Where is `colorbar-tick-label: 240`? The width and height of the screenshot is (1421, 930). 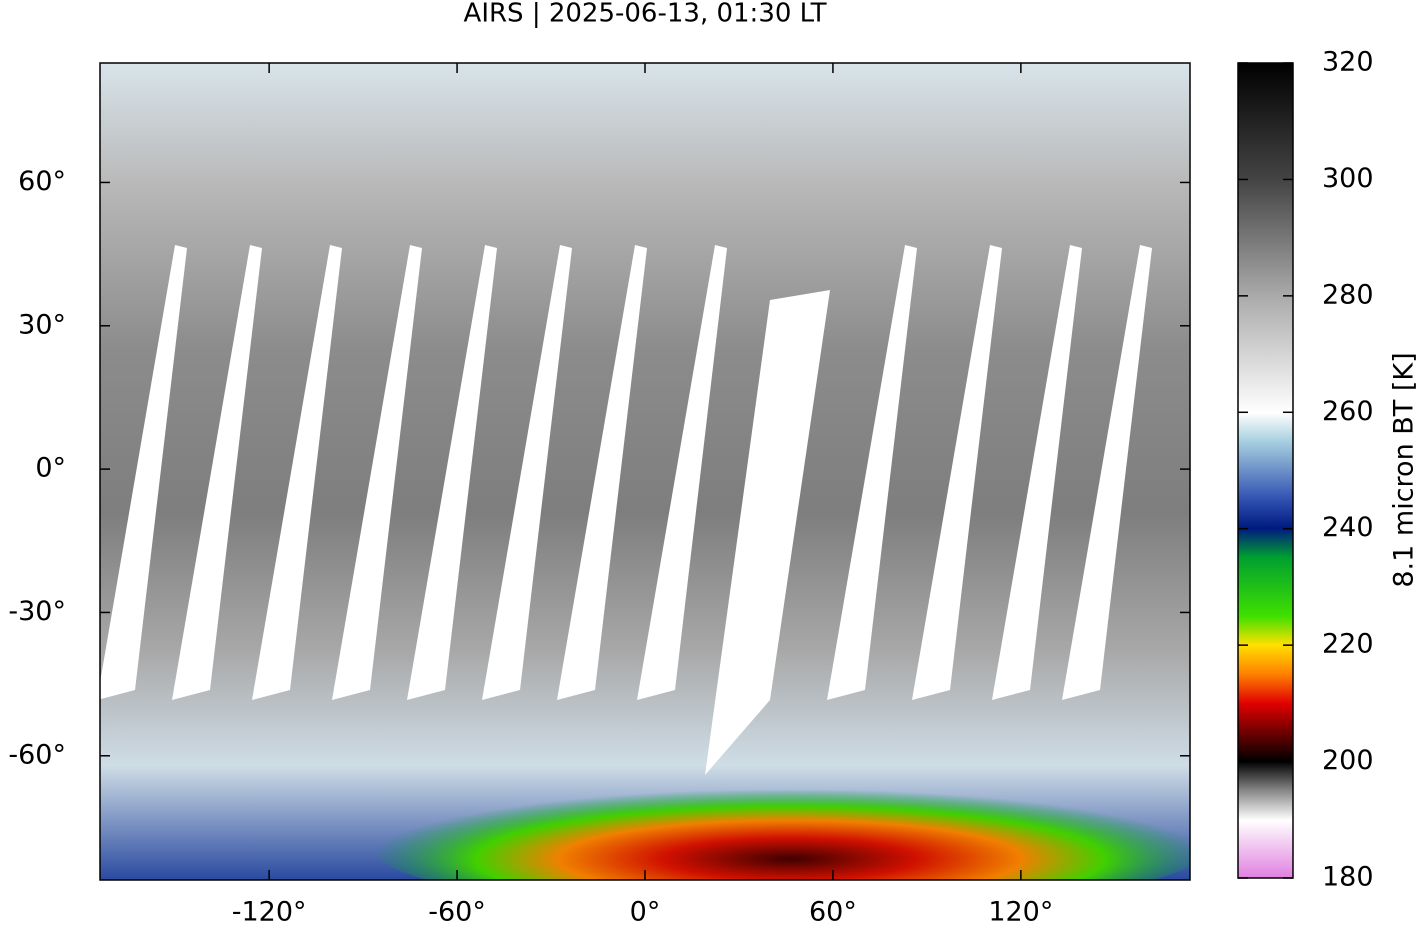 colorbar-tick-label: 240 is located at coordinates (1348, 527).